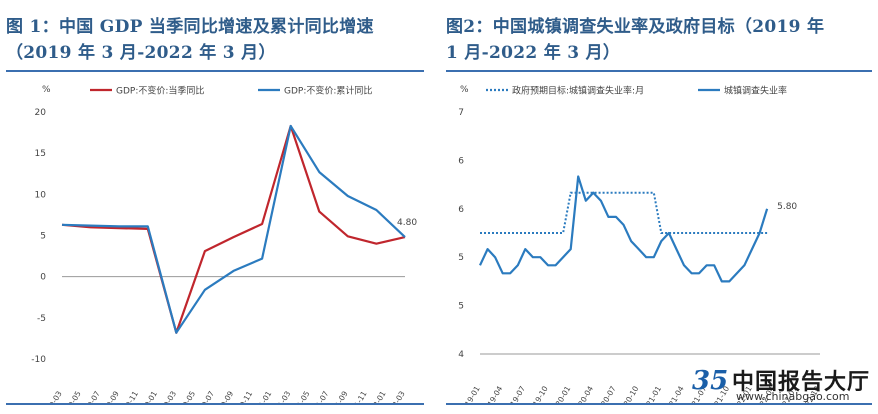  I want to click on x-tick-label: 2022-03, so click(395, 396).